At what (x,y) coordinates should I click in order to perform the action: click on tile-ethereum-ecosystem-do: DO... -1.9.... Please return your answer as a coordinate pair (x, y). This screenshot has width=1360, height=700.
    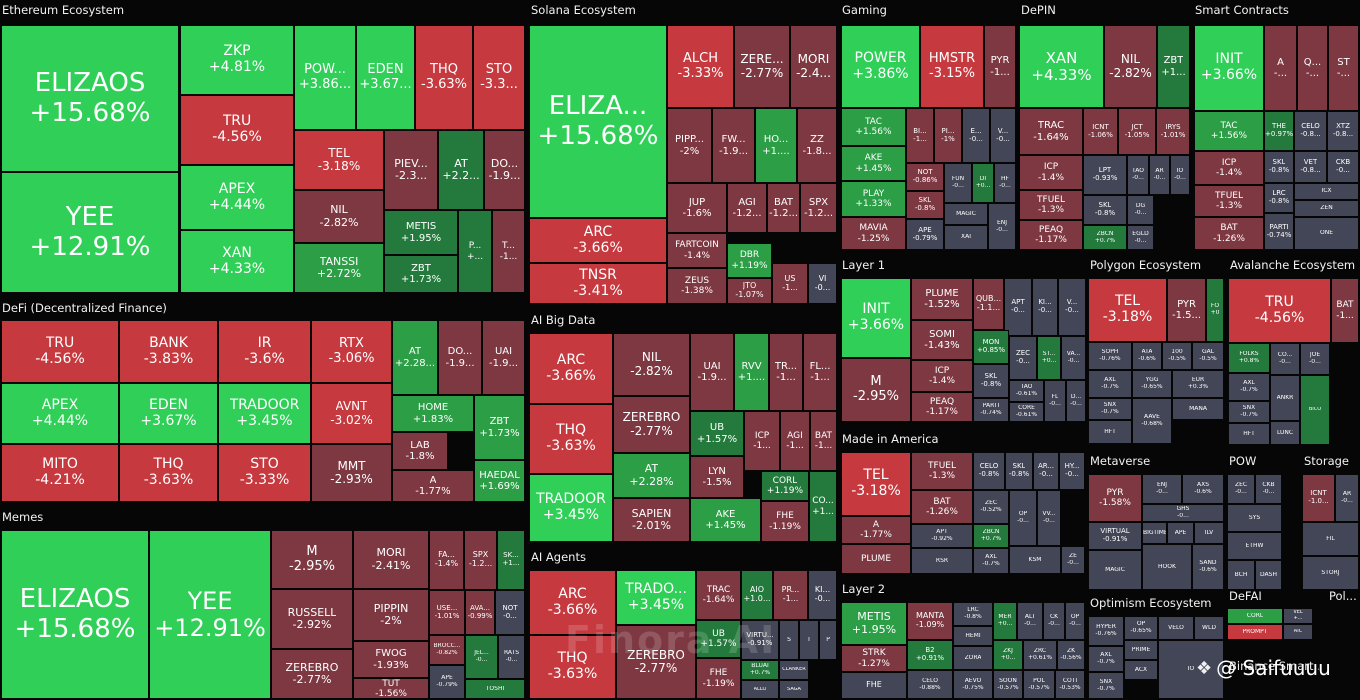
    Looking at the image, I should click on (504, 170).